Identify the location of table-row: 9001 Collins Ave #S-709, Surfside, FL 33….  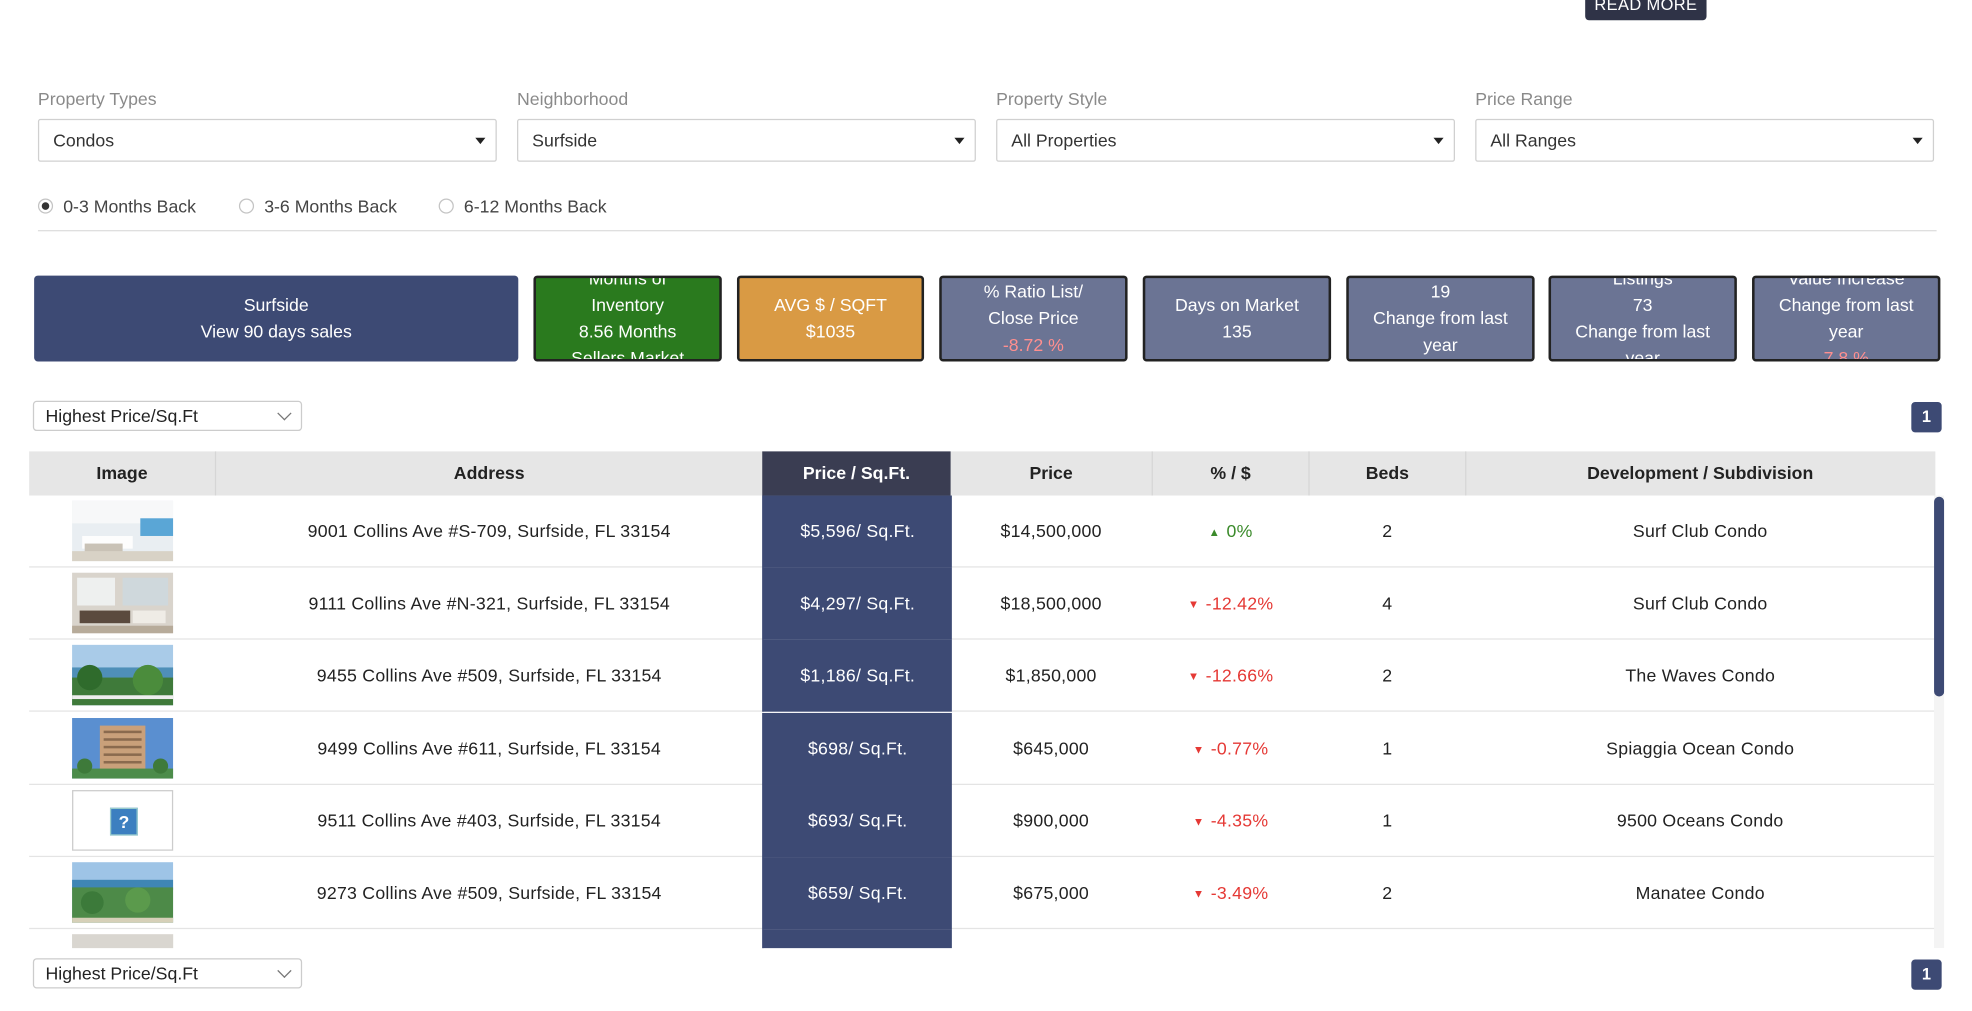
(982, 531).